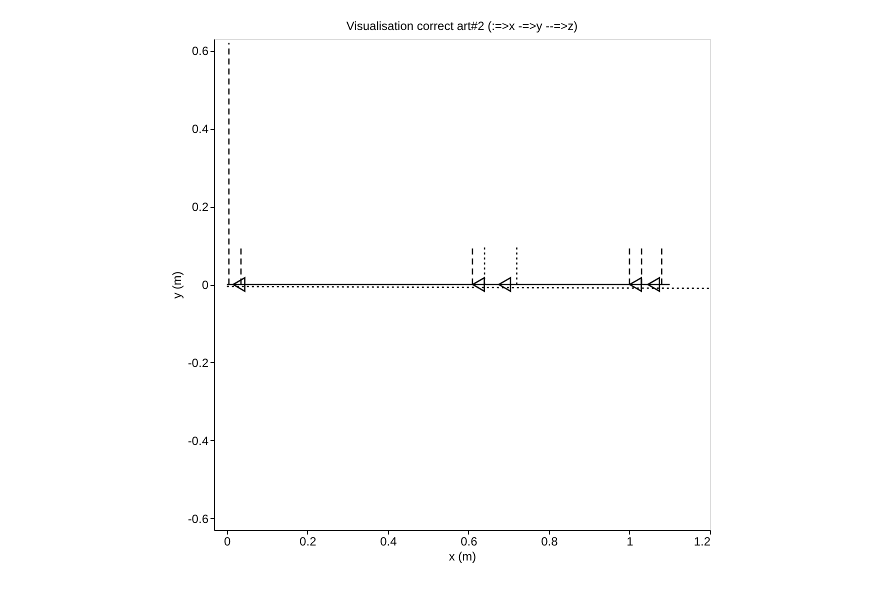 The height and width of the screenshot is (610, 888). I want to click on y-tick-label: 0.4, so click(200, 129).